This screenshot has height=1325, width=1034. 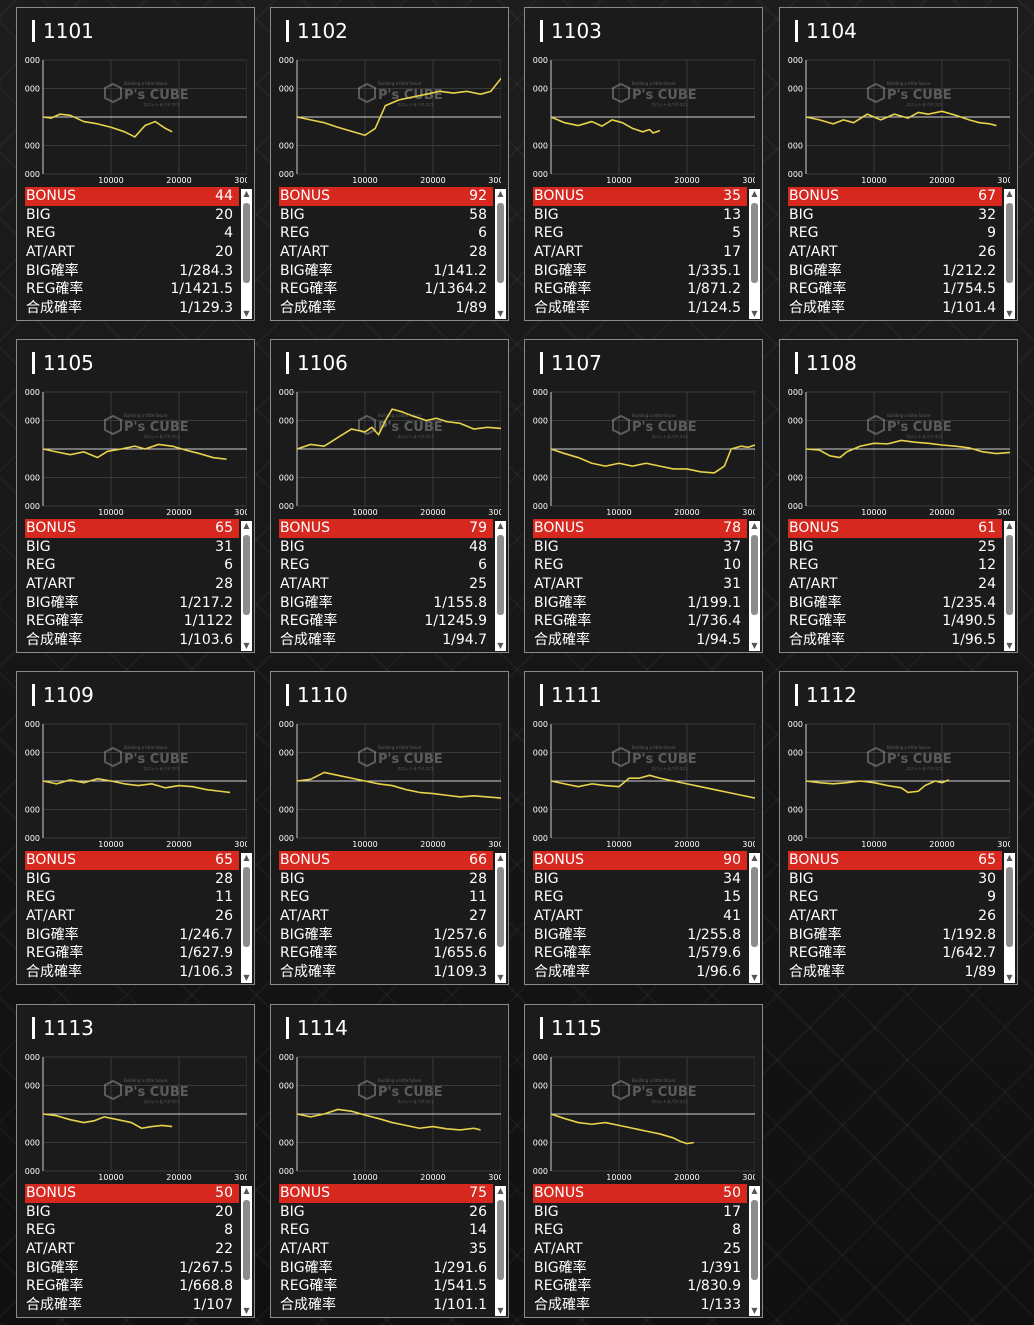 What do you see at coordinates (605, 125) in the screenshot?
I see `slump-line` at bounding box center [605, 125].